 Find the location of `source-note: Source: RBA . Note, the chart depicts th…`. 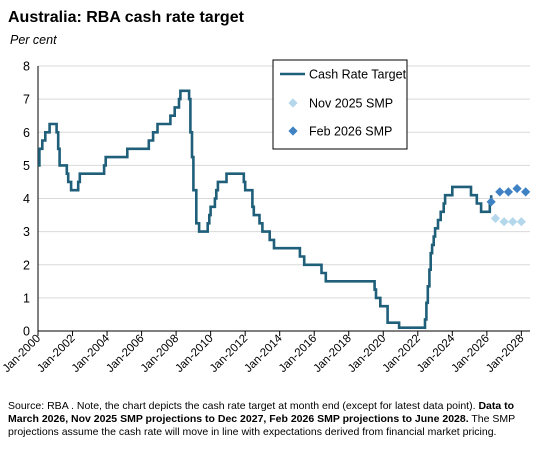

source-note: Source: RBA . Note, the chart depicts th… is located at coordinates (274, 419).